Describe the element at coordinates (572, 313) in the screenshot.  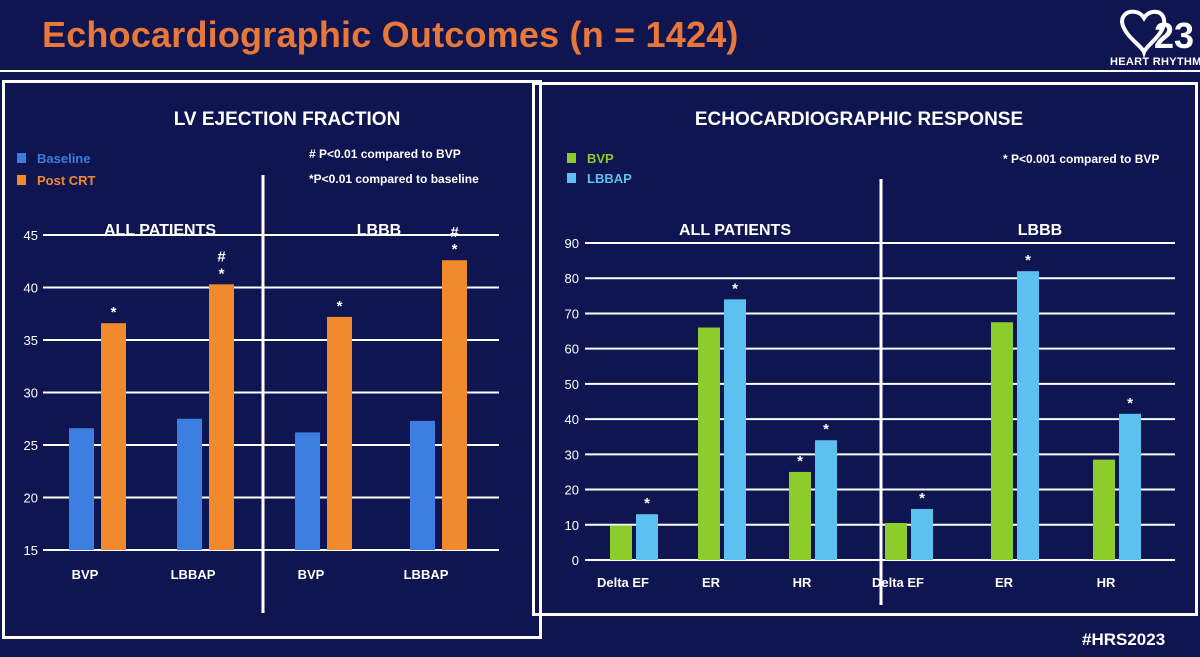
I see `y-tick-label: 70` at that location.